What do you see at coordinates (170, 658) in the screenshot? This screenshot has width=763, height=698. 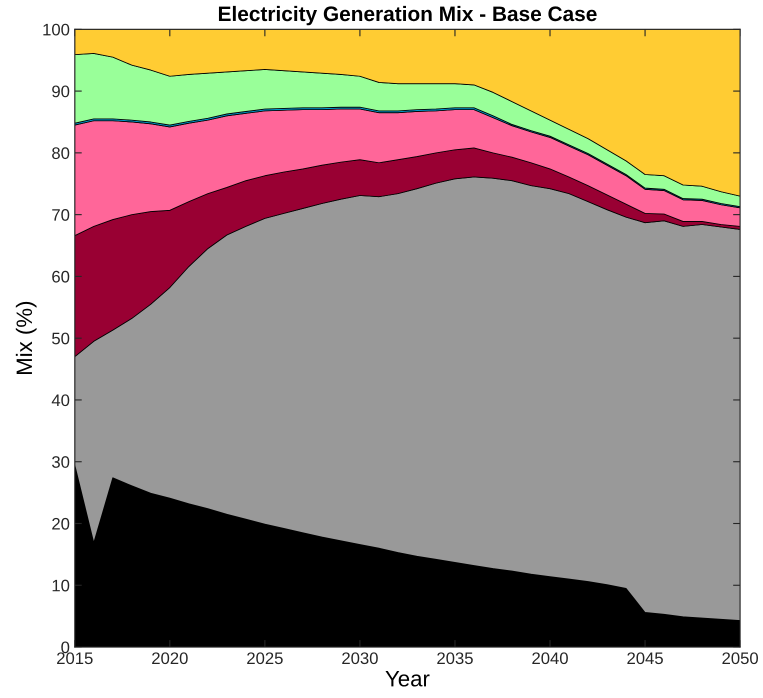 I see `x-tick-label: 2020` at bounding box center [170, 658].